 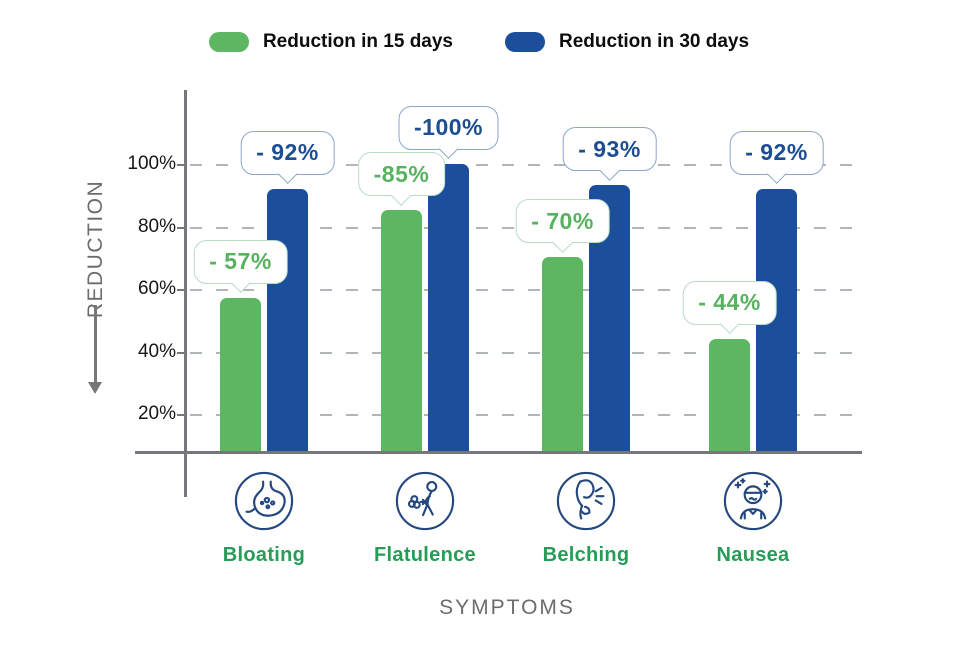 I want to click on callout-bloating-15d: - 57%, so click(x=240, y=266).